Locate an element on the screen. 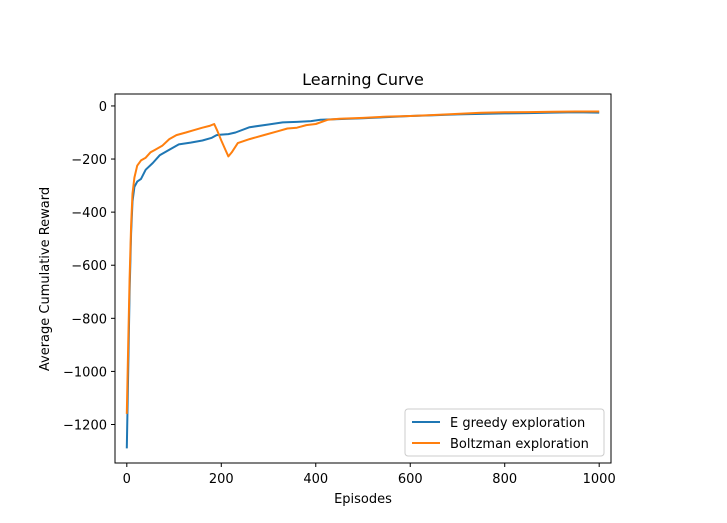  legend-box is located at coordinates (504, 432).